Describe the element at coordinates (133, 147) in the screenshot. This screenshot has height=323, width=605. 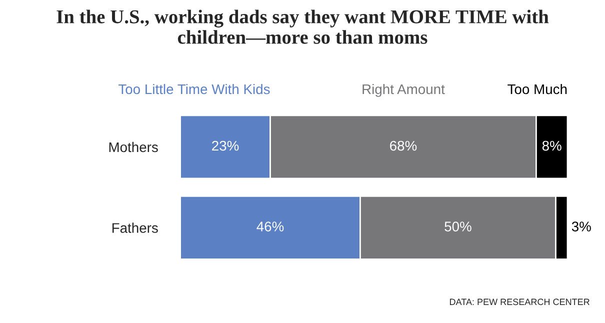
I see `y-tick-label: Mothers` at that location.